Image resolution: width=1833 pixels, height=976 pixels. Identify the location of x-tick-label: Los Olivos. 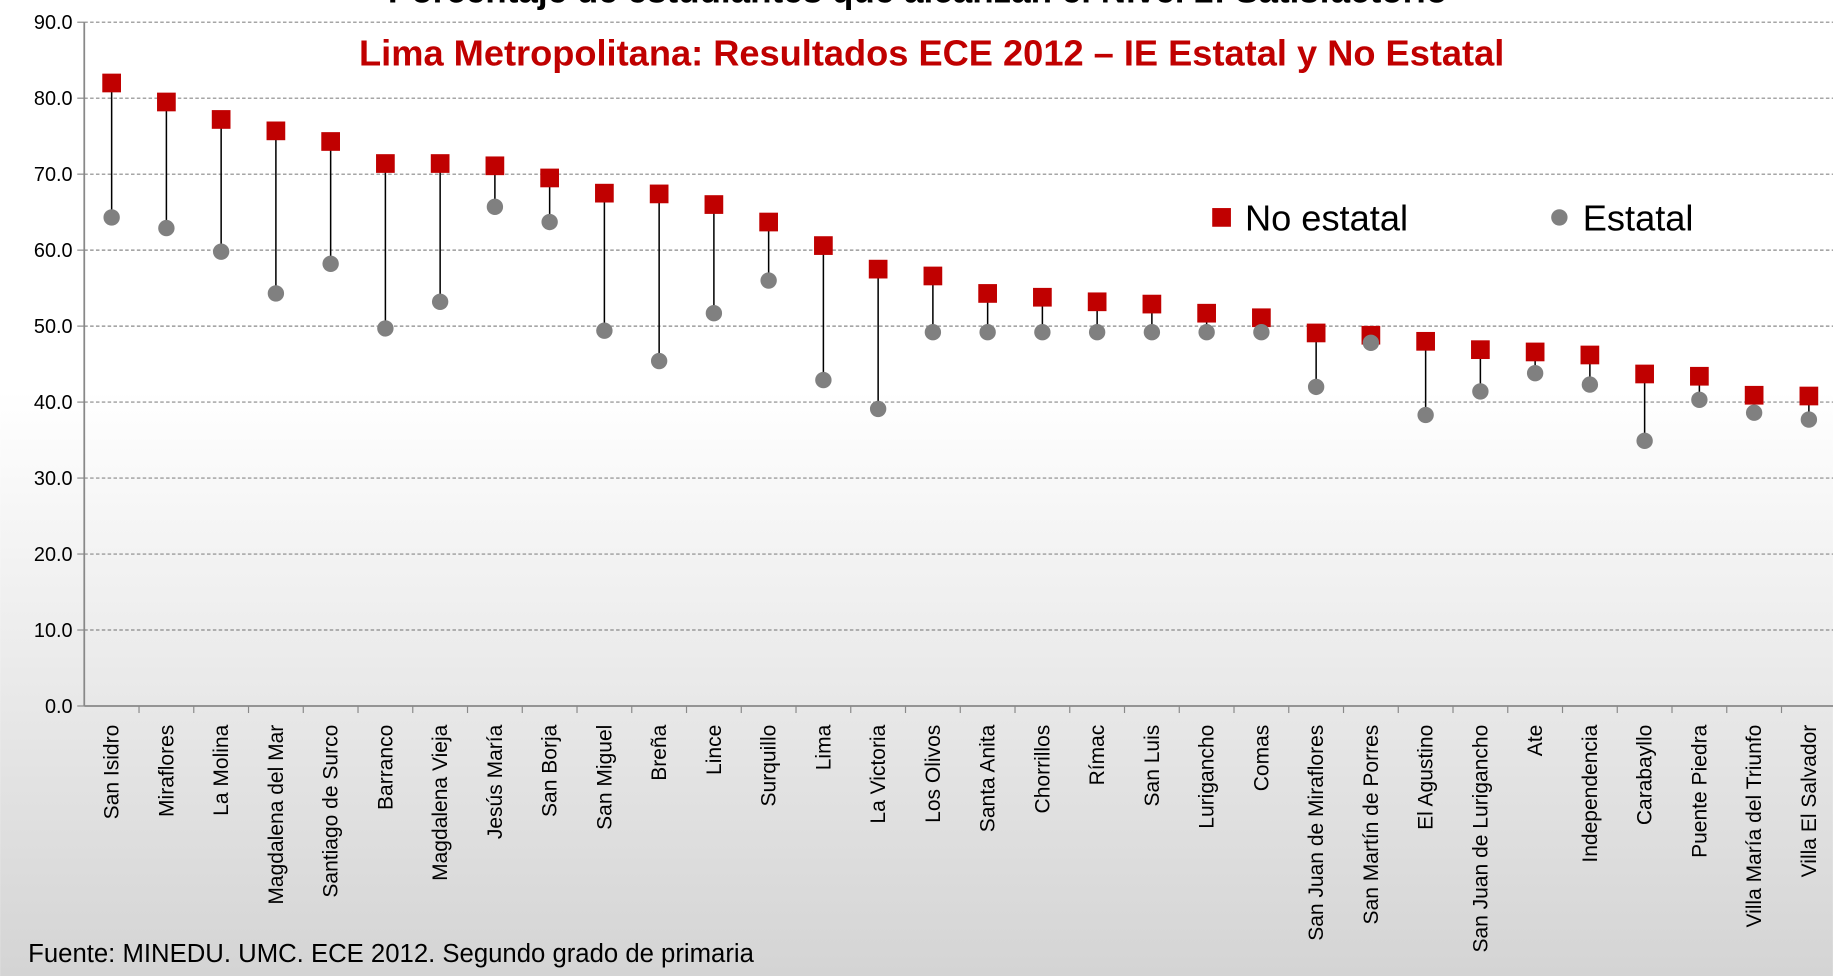
(933, 774).